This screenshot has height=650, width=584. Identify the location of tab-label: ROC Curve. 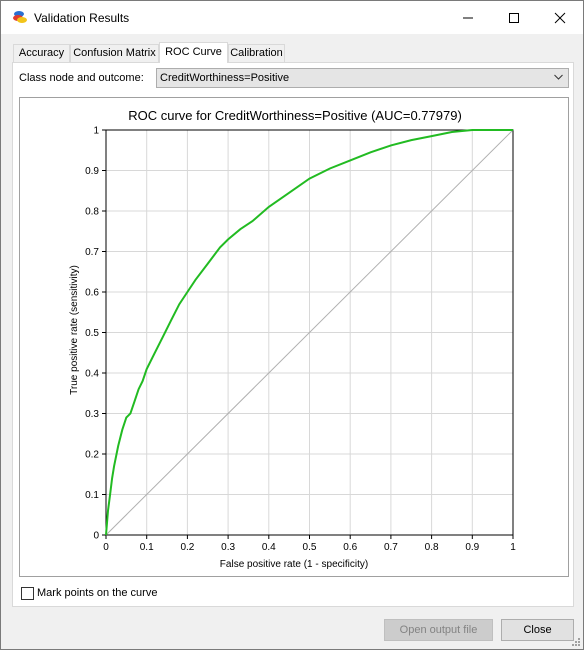
(193, 52).